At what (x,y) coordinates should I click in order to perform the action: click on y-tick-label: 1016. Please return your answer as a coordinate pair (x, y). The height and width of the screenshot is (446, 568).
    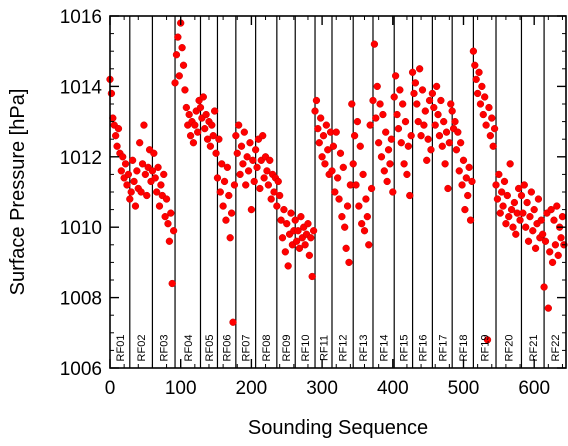
    Looking at the image, I should click on (81, 17).